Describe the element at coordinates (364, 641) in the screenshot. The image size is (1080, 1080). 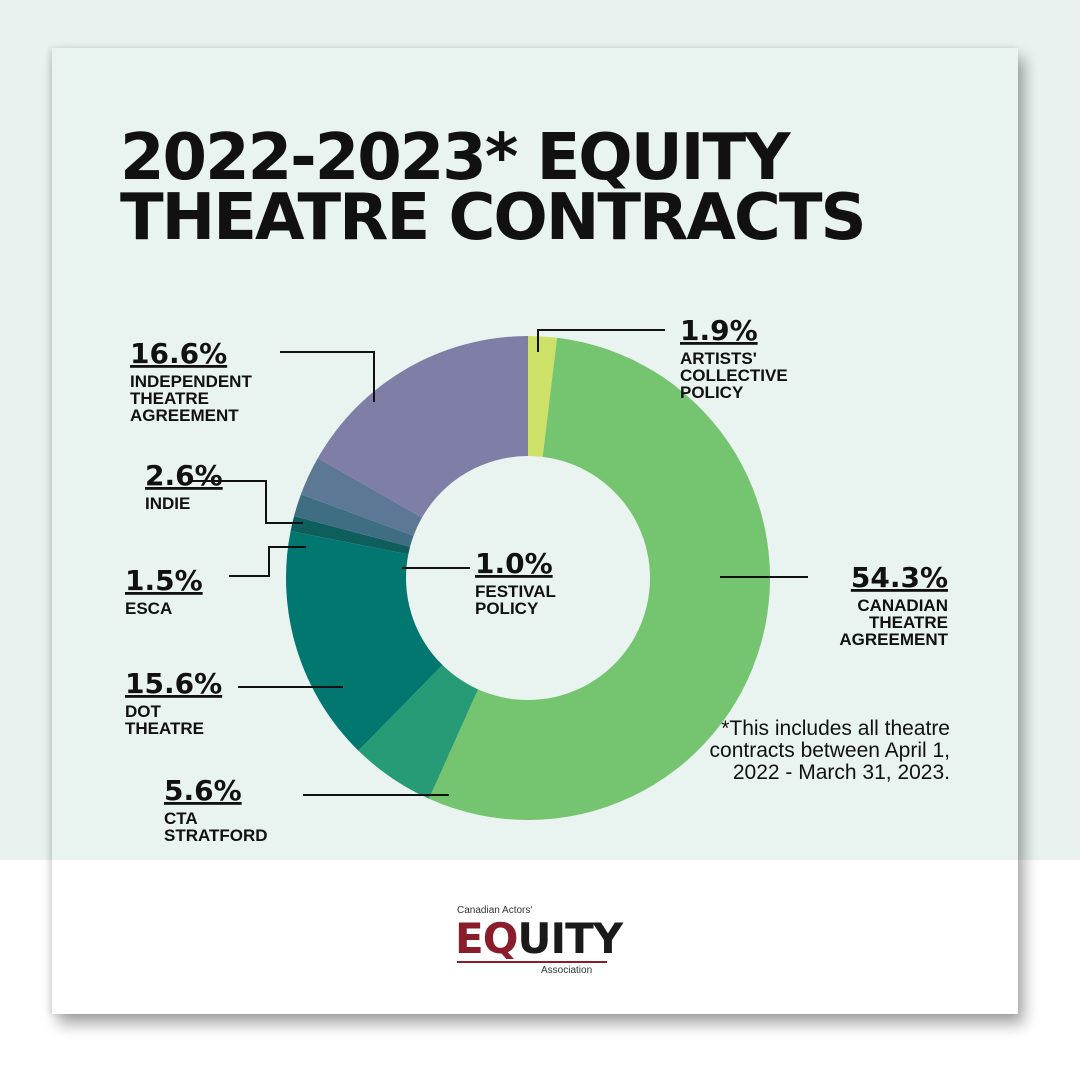
I see `slice-dot-theatre` at that location.